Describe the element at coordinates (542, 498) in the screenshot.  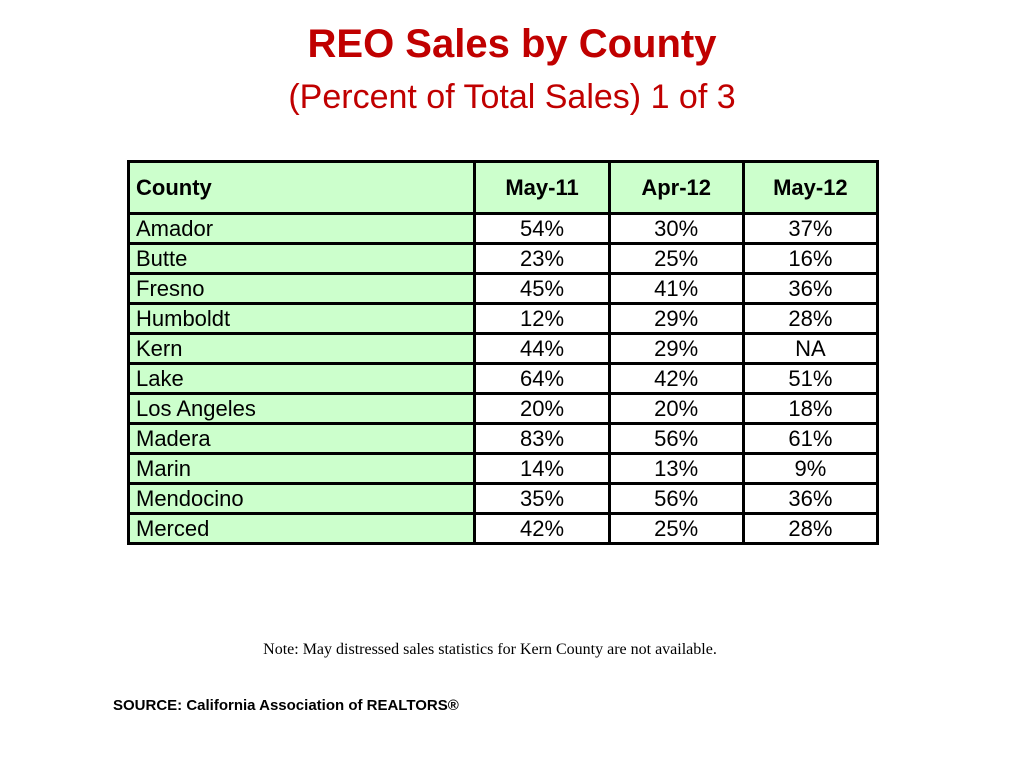
I see `may-11-cell: 35%` at that location.